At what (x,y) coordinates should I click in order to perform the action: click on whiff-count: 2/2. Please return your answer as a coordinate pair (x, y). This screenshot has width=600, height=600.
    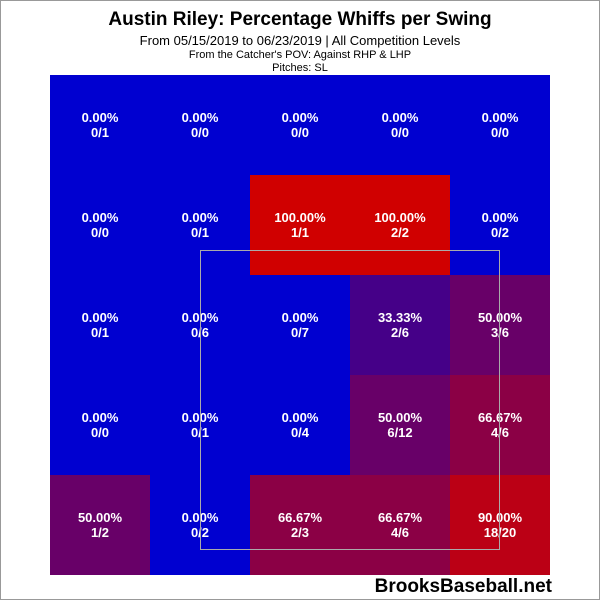
    Looking at the image, I should click on (400, 232).